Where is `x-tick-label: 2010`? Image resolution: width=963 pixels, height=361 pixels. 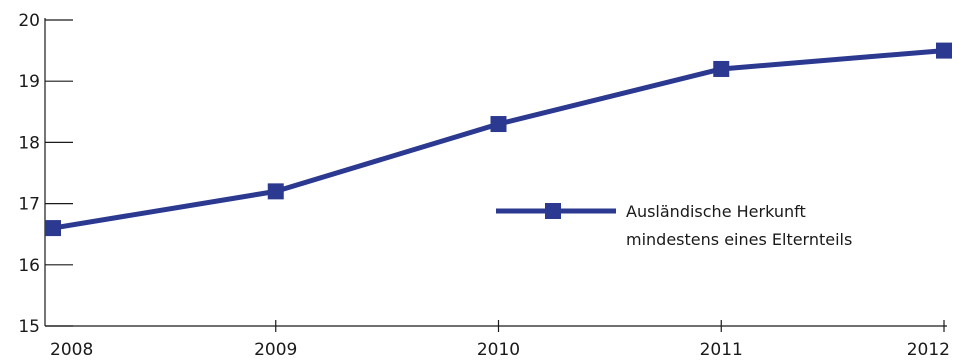 x-tick-label: 2010 is located at coordinates (498, 350).